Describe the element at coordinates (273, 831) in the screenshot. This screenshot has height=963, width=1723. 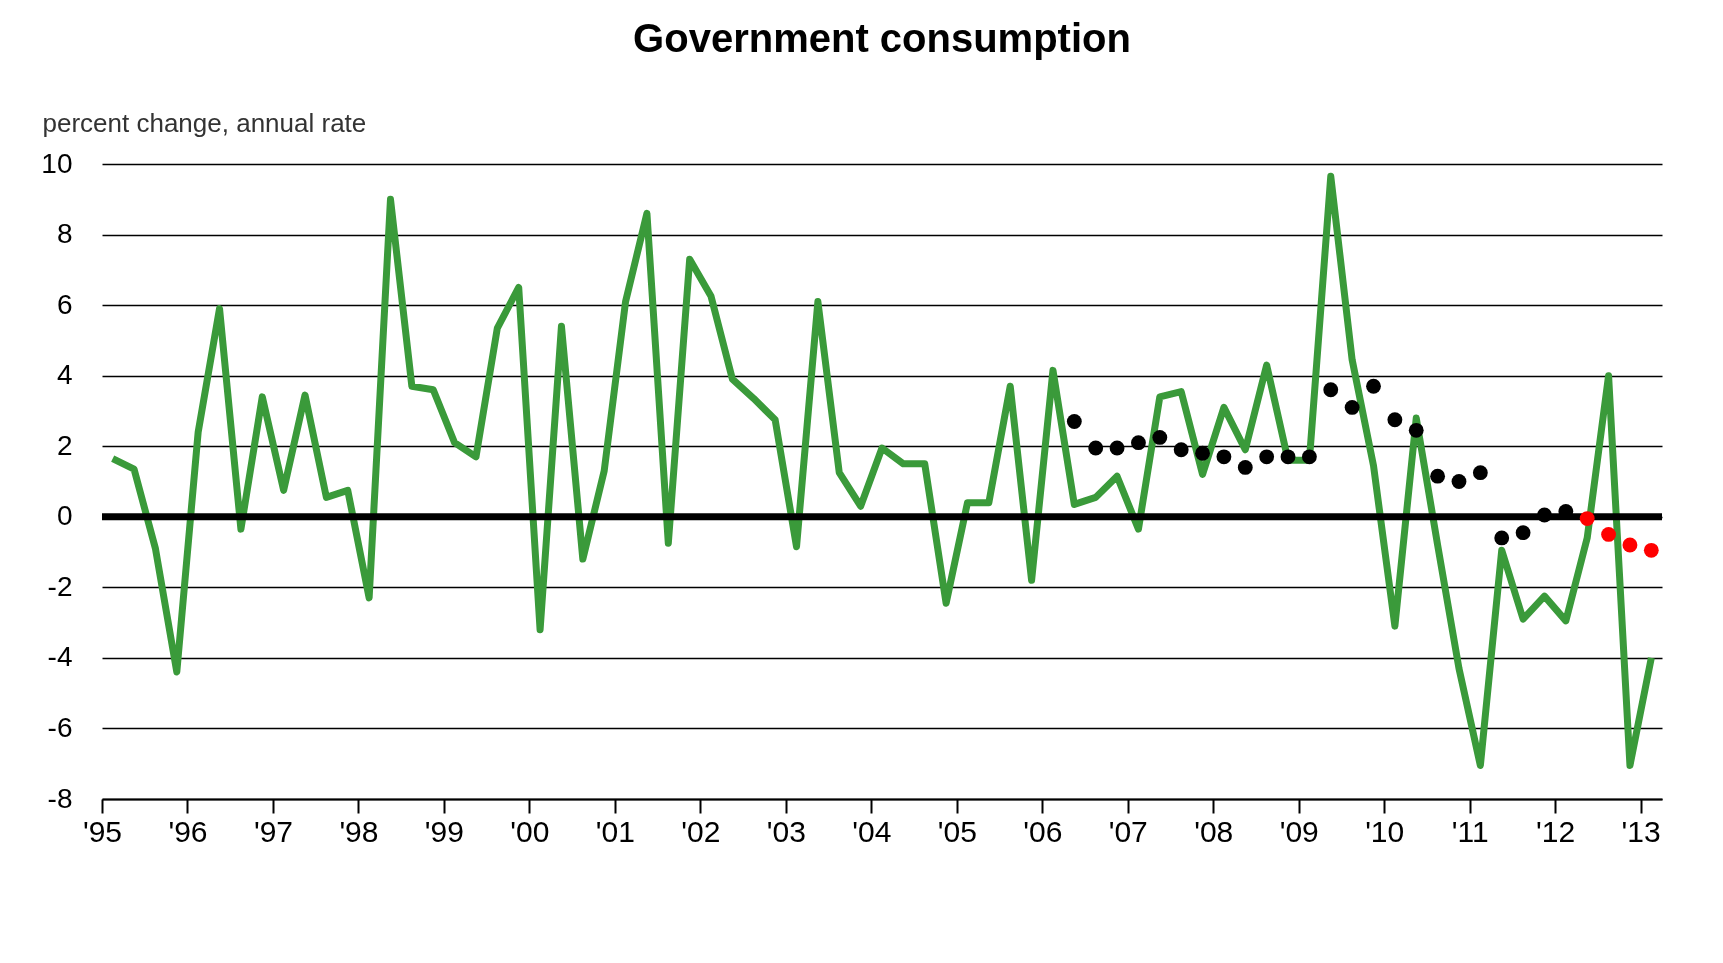
I see `x-tick-label: '97` at that location.